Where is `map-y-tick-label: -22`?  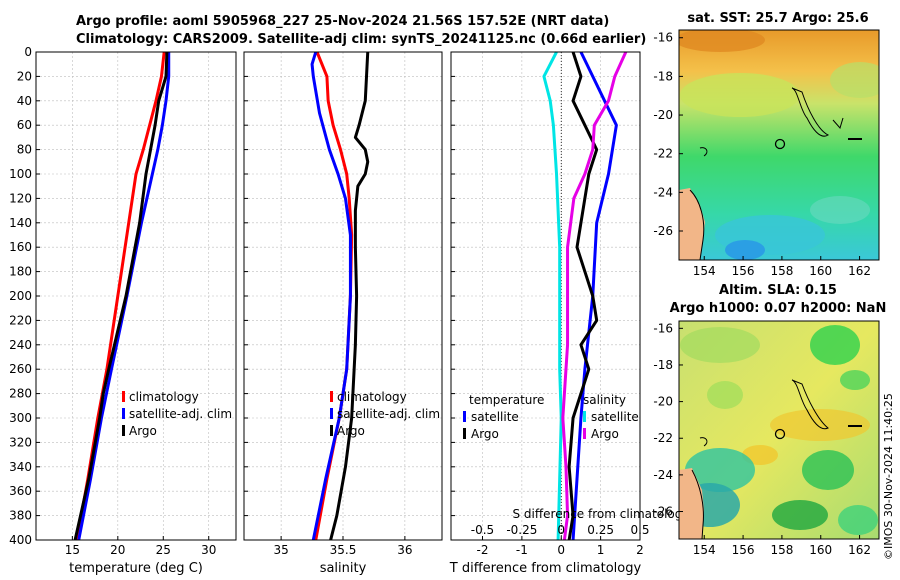
map-y-tick-label: -22 is located at coordinates (663, 438).